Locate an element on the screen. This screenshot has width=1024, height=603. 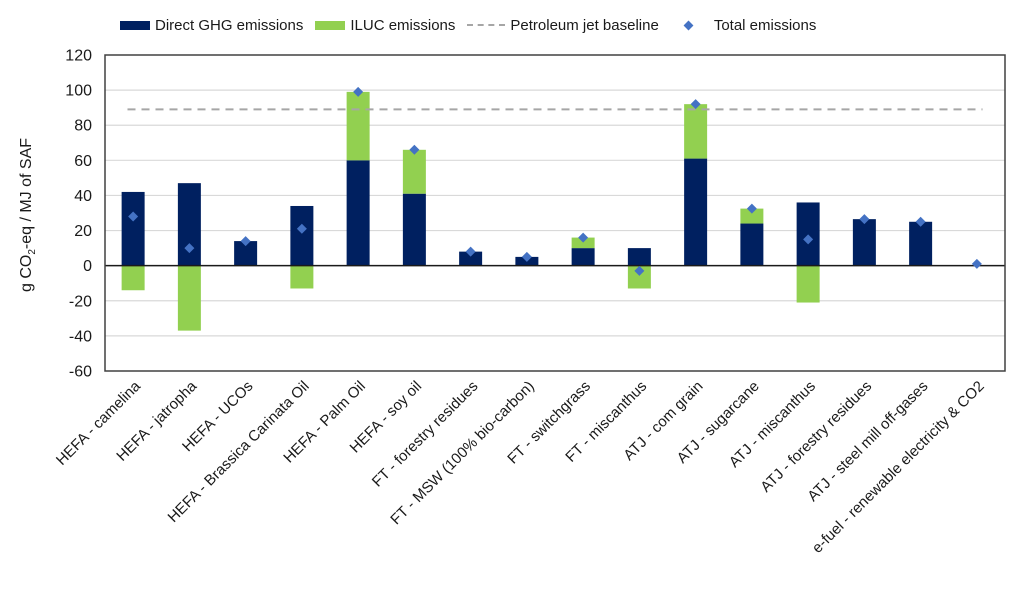
legend-label-total: Total emissions is located at coordinates (765, 25).